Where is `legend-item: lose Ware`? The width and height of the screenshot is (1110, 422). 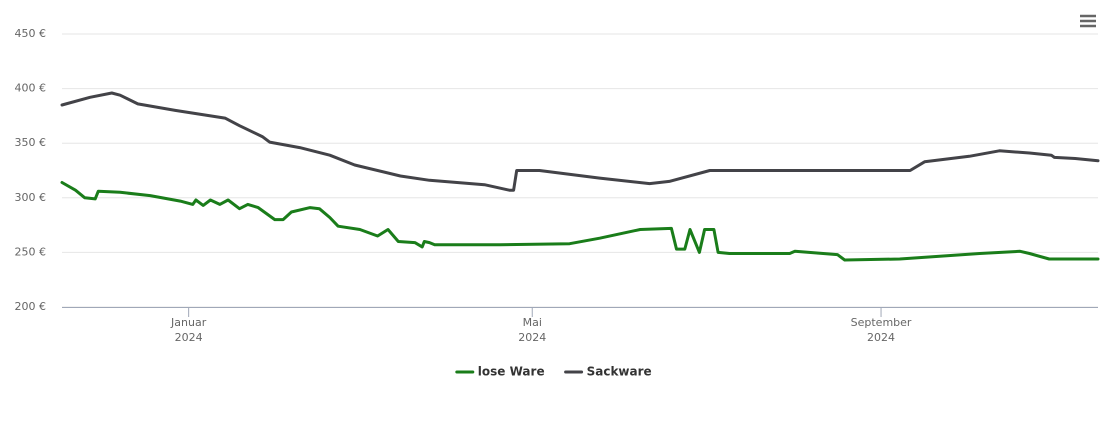
legend-item: lose Ware is located at coordinates (500, 372).